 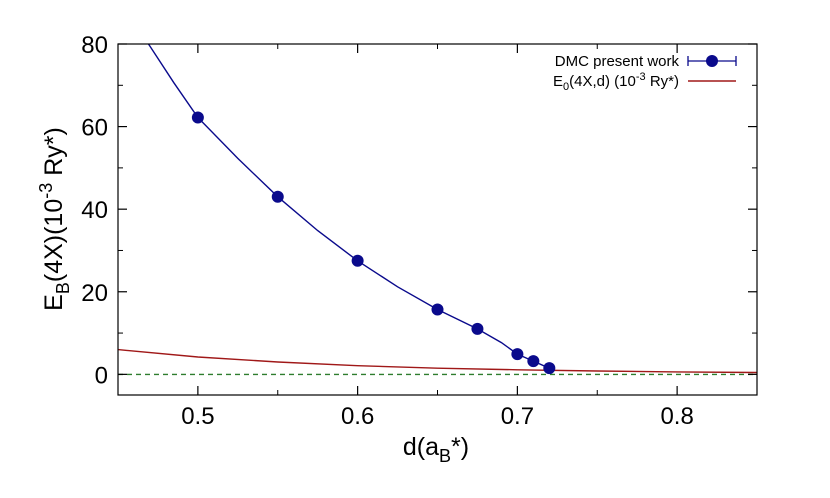 What do you see at coordinates (63, 288) in the screenshot?
I see `y-label-sub: B` at bounding box center [63, 288].